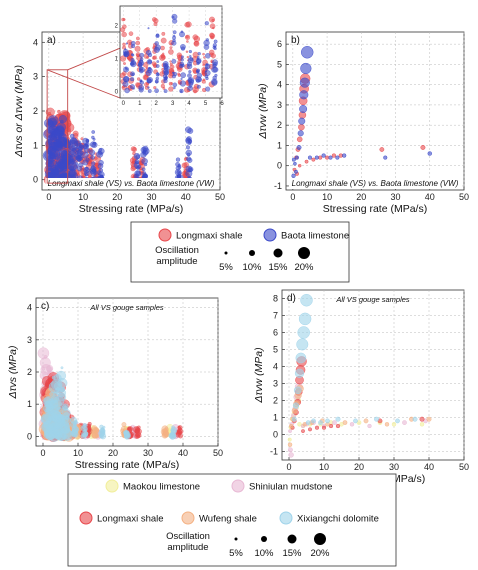 This screenshot has height=570, width=478. What do you see at coordinates (232, 520) in the screenshot?
I see `legend-frame` at bounding box center [232, 520].